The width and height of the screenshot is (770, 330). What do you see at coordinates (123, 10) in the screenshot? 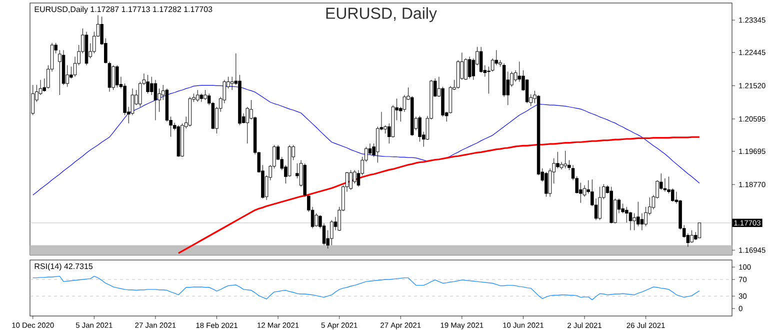
I see `annotation: EURUSD,Daily 1.17287 1.17713 1.17282 1.17703` at bounding box center [123, 10].